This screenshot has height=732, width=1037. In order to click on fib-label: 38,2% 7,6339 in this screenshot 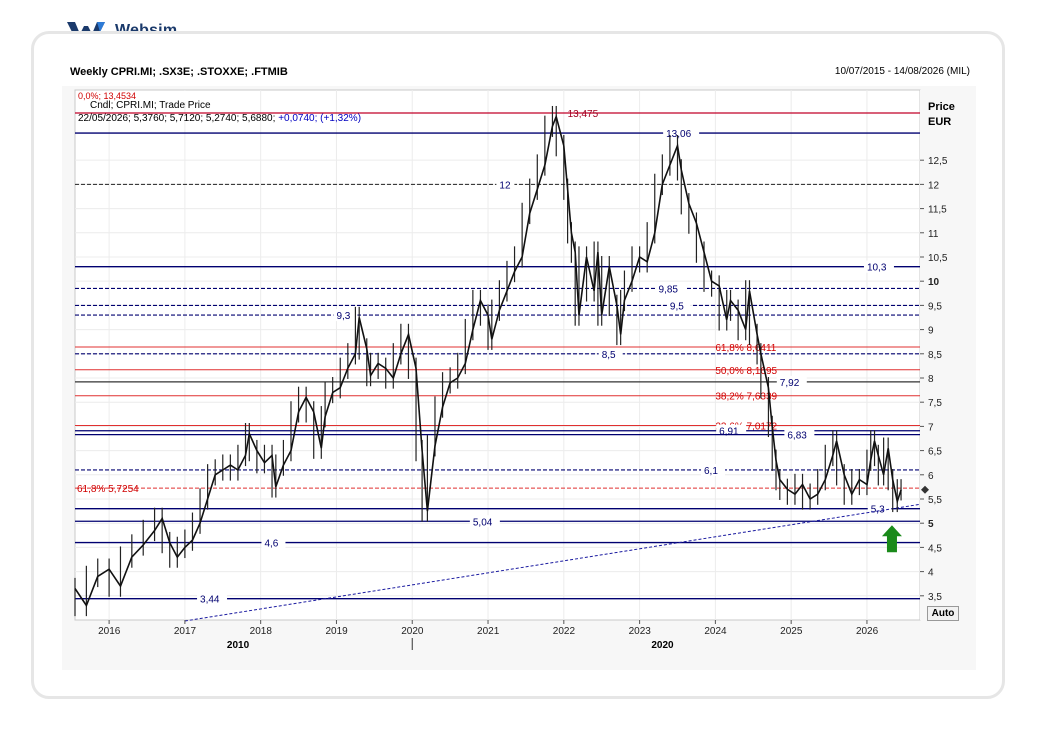, I will do `click(746, 397)`.